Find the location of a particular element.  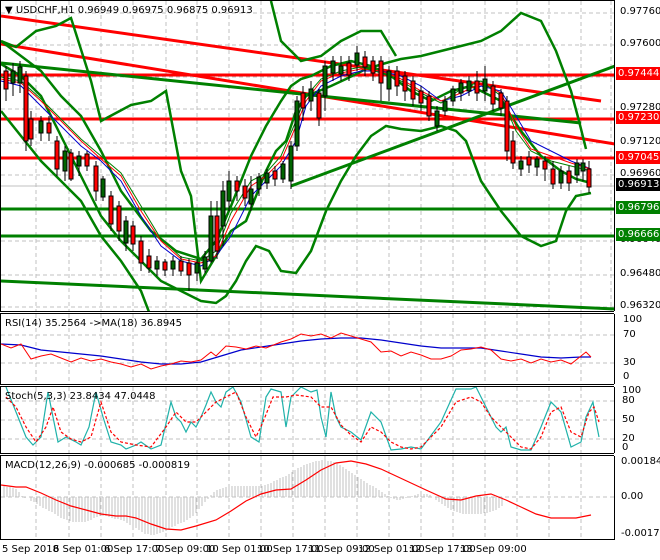

close-value: 0.96913 is located at coordinates (232, 10).